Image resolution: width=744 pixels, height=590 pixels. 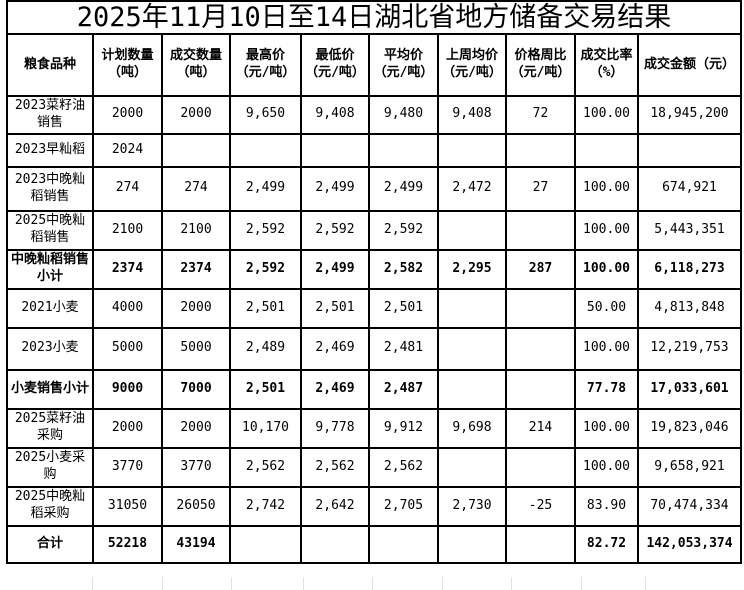 What do you see at coordinates (127, 544) in the screenshot?
I see `cell-planned-qty: 52218` at bounding box center [127, 544].